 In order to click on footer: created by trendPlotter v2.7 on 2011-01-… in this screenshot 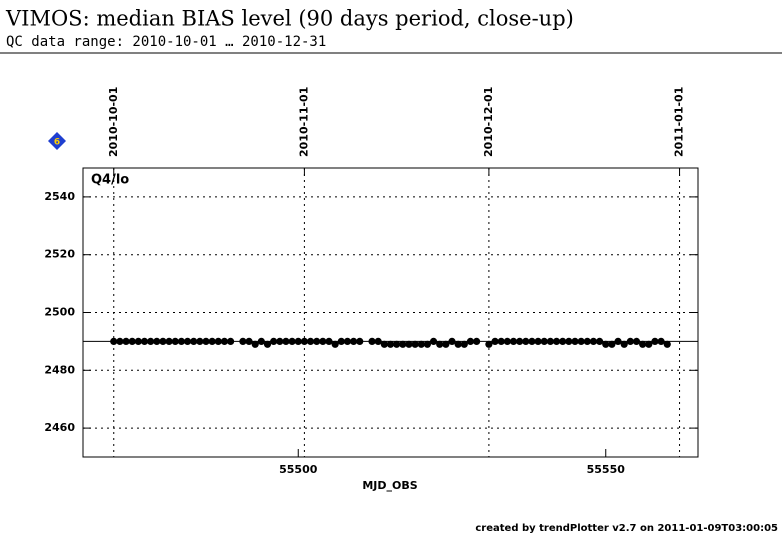, I will do `click(626, 528)`.